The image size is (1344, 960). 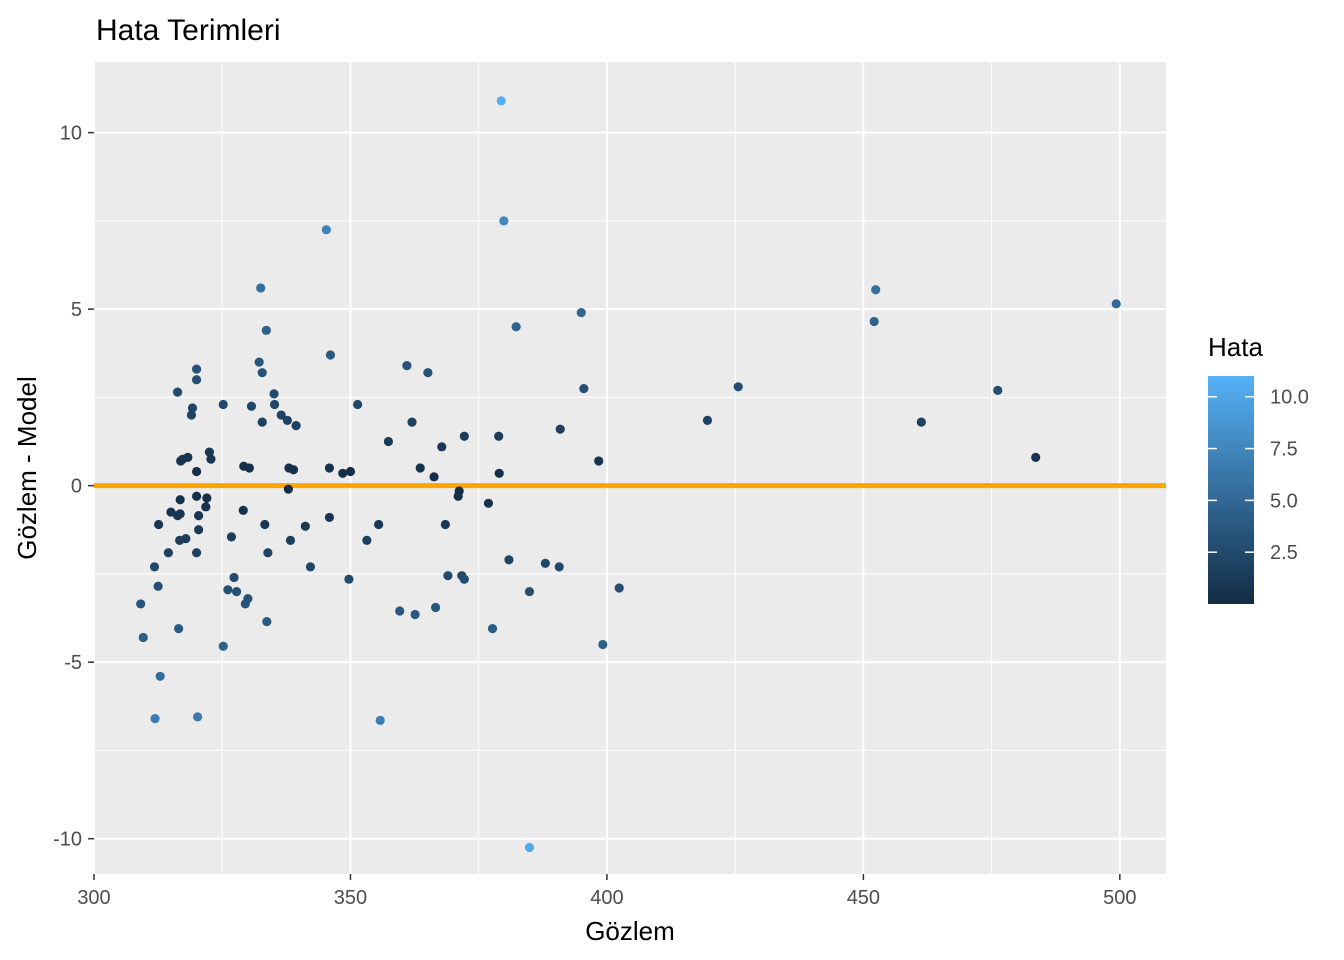 I want to click on y-tick-label: -10, so click(x=67, y=840).